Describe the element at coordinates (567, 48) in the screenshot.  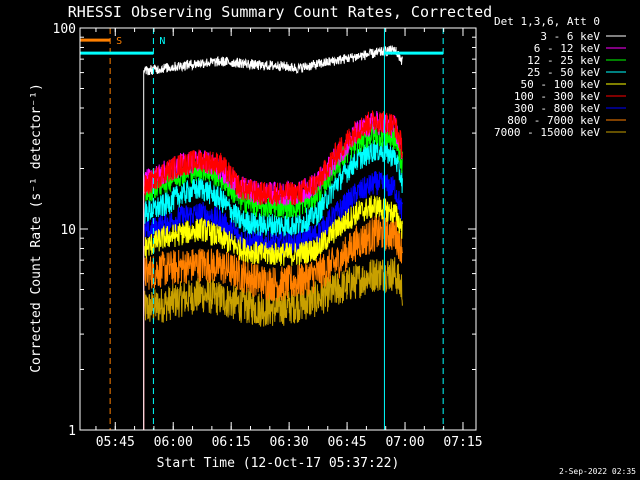
I see `legend-entry-label: 6 - 12 keV` at that location.